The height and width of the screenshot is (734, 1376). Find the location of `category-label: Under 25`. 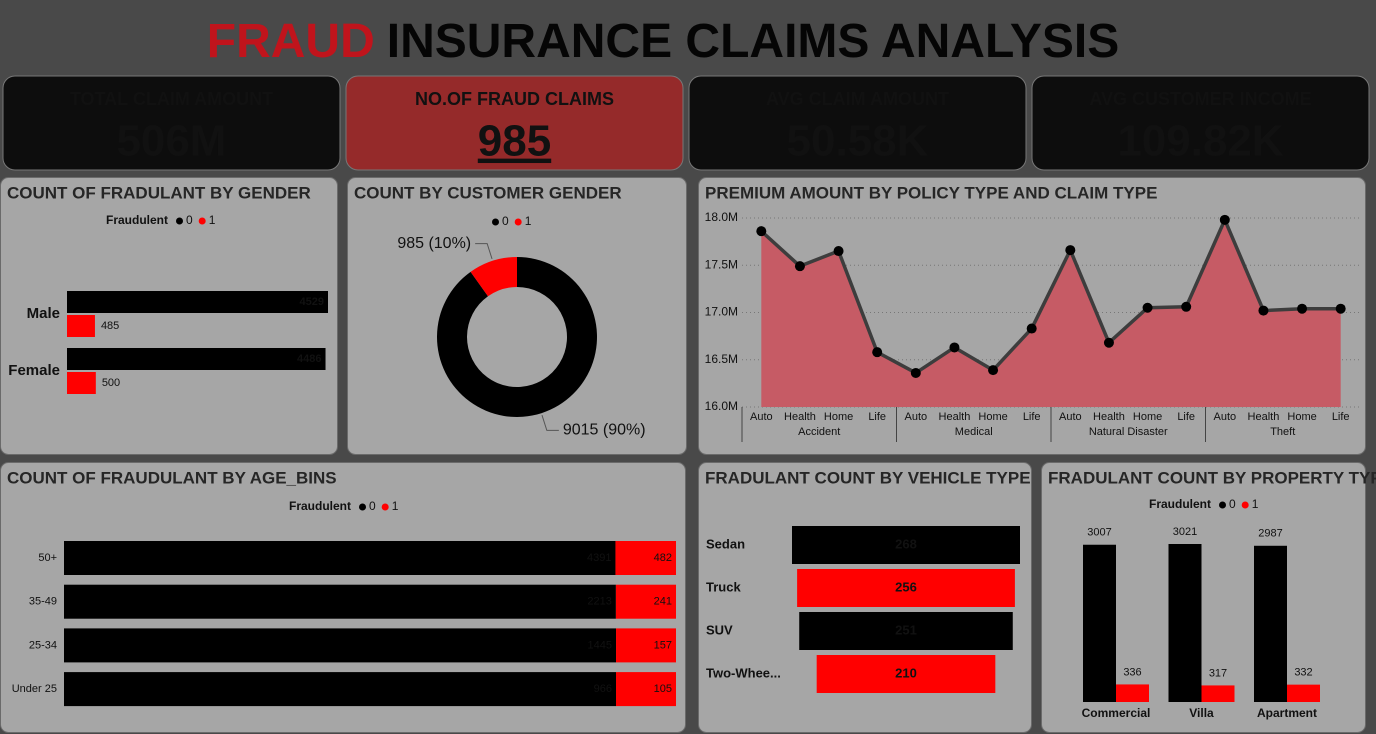

category-label: Under 25 is located at coordinates (34, 689).